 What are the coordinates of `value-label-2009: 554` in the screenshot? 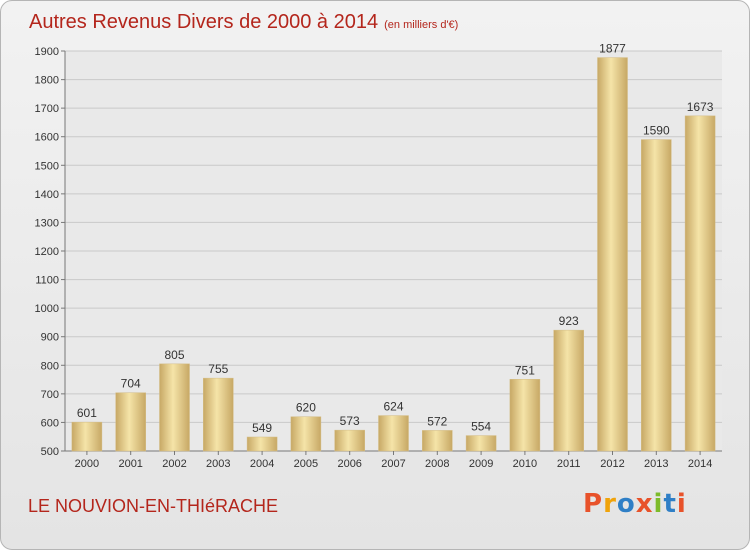 It's located at (481, 427).